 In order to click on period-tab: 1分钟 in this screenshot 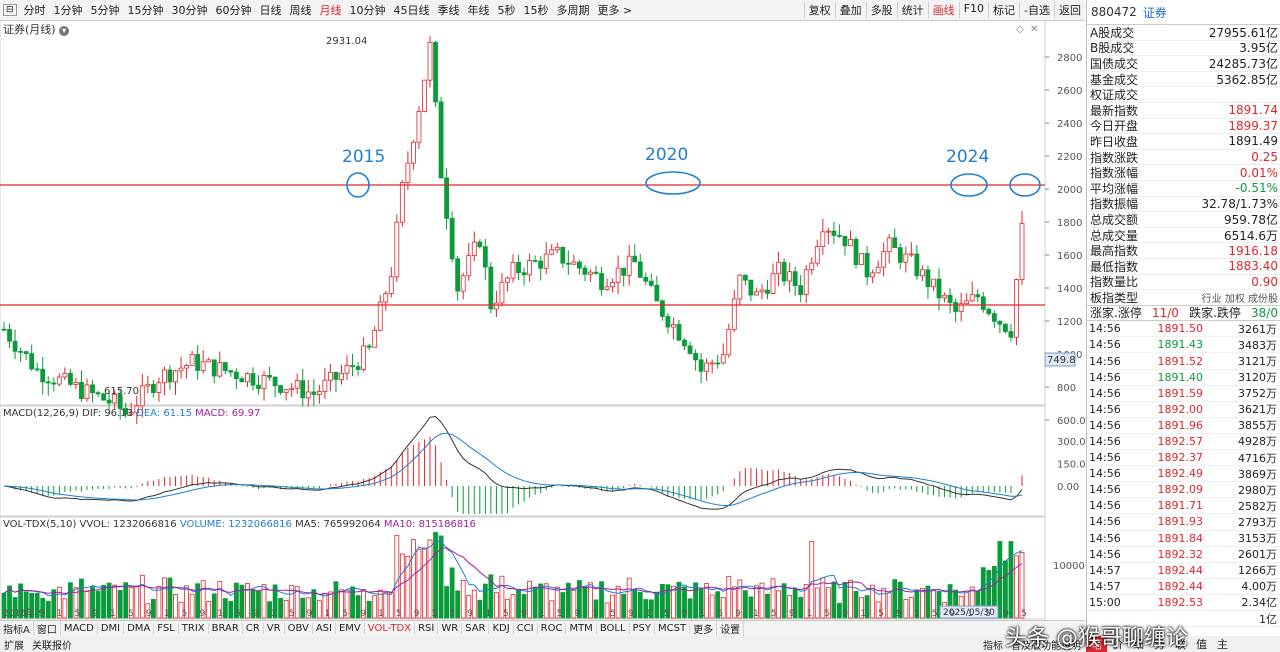, I will do `click(68, 10)`.